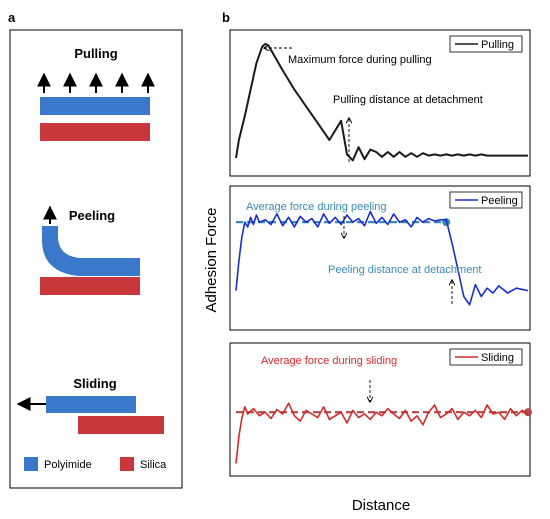 The height and width of the screenshot is (519, 550). What do you see at coordinates (497, 358) in the screenshot?
I see `sliding-legend-label: Sliding` at bounding box center [497, 358].